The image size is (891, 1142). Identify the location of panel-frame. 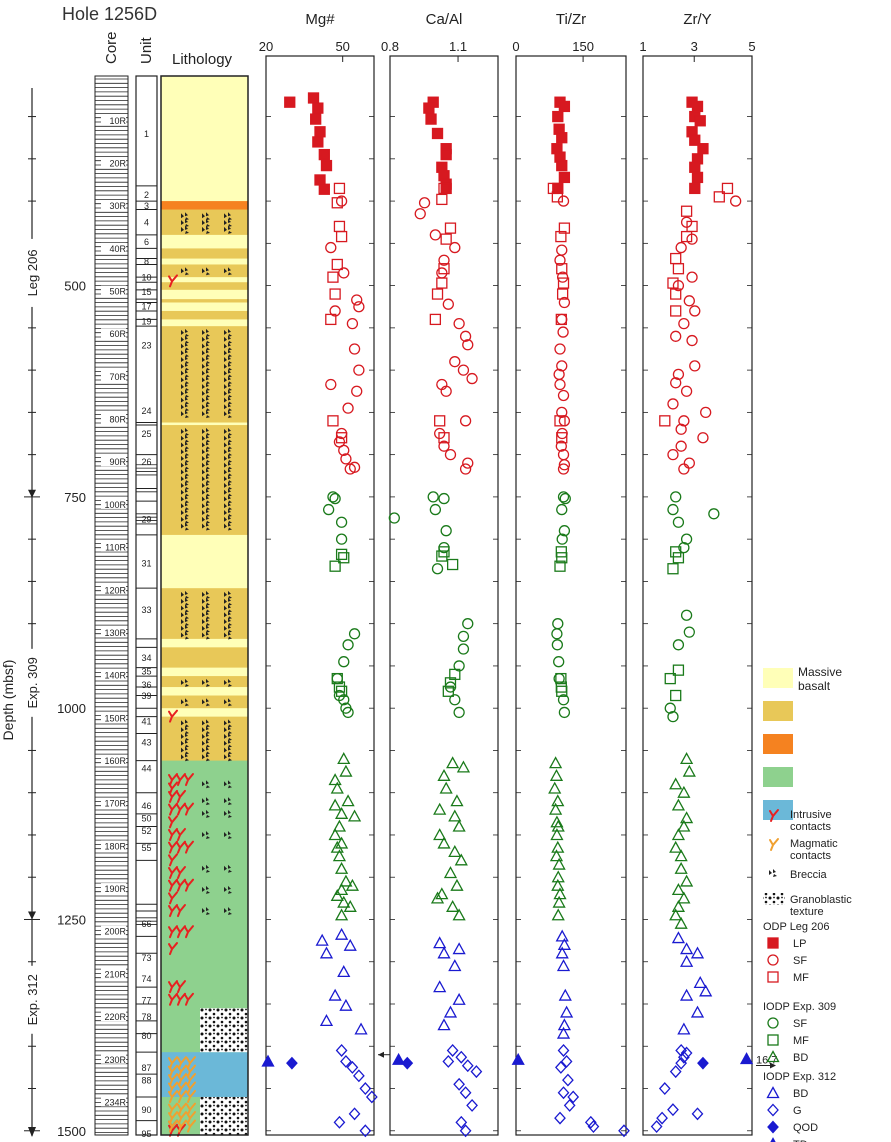
(697, 595).